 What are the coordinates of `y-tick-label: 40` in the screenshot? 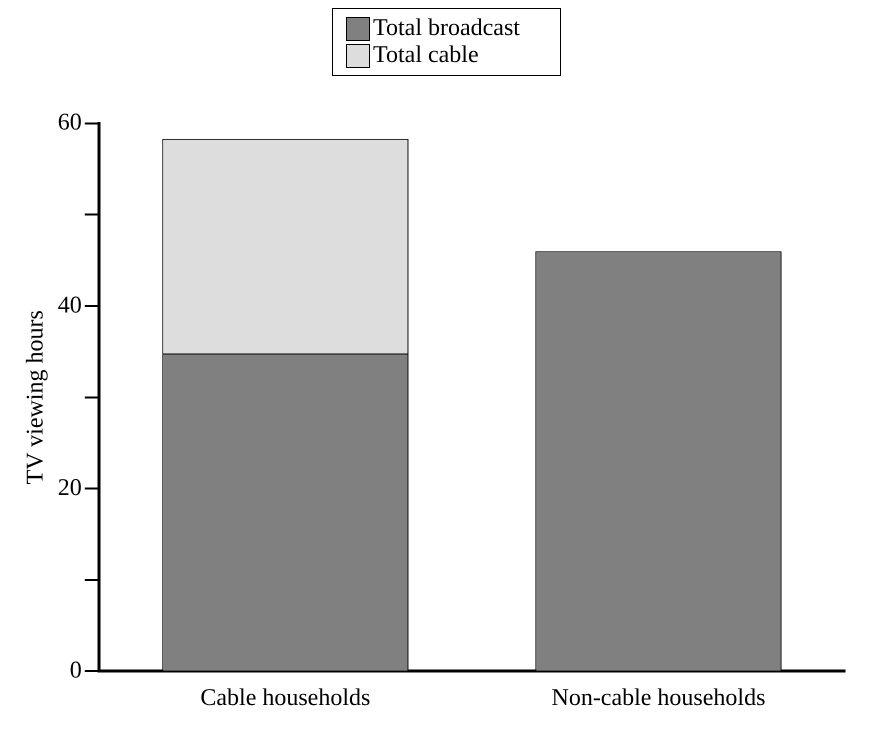 It's located at (70, 305).